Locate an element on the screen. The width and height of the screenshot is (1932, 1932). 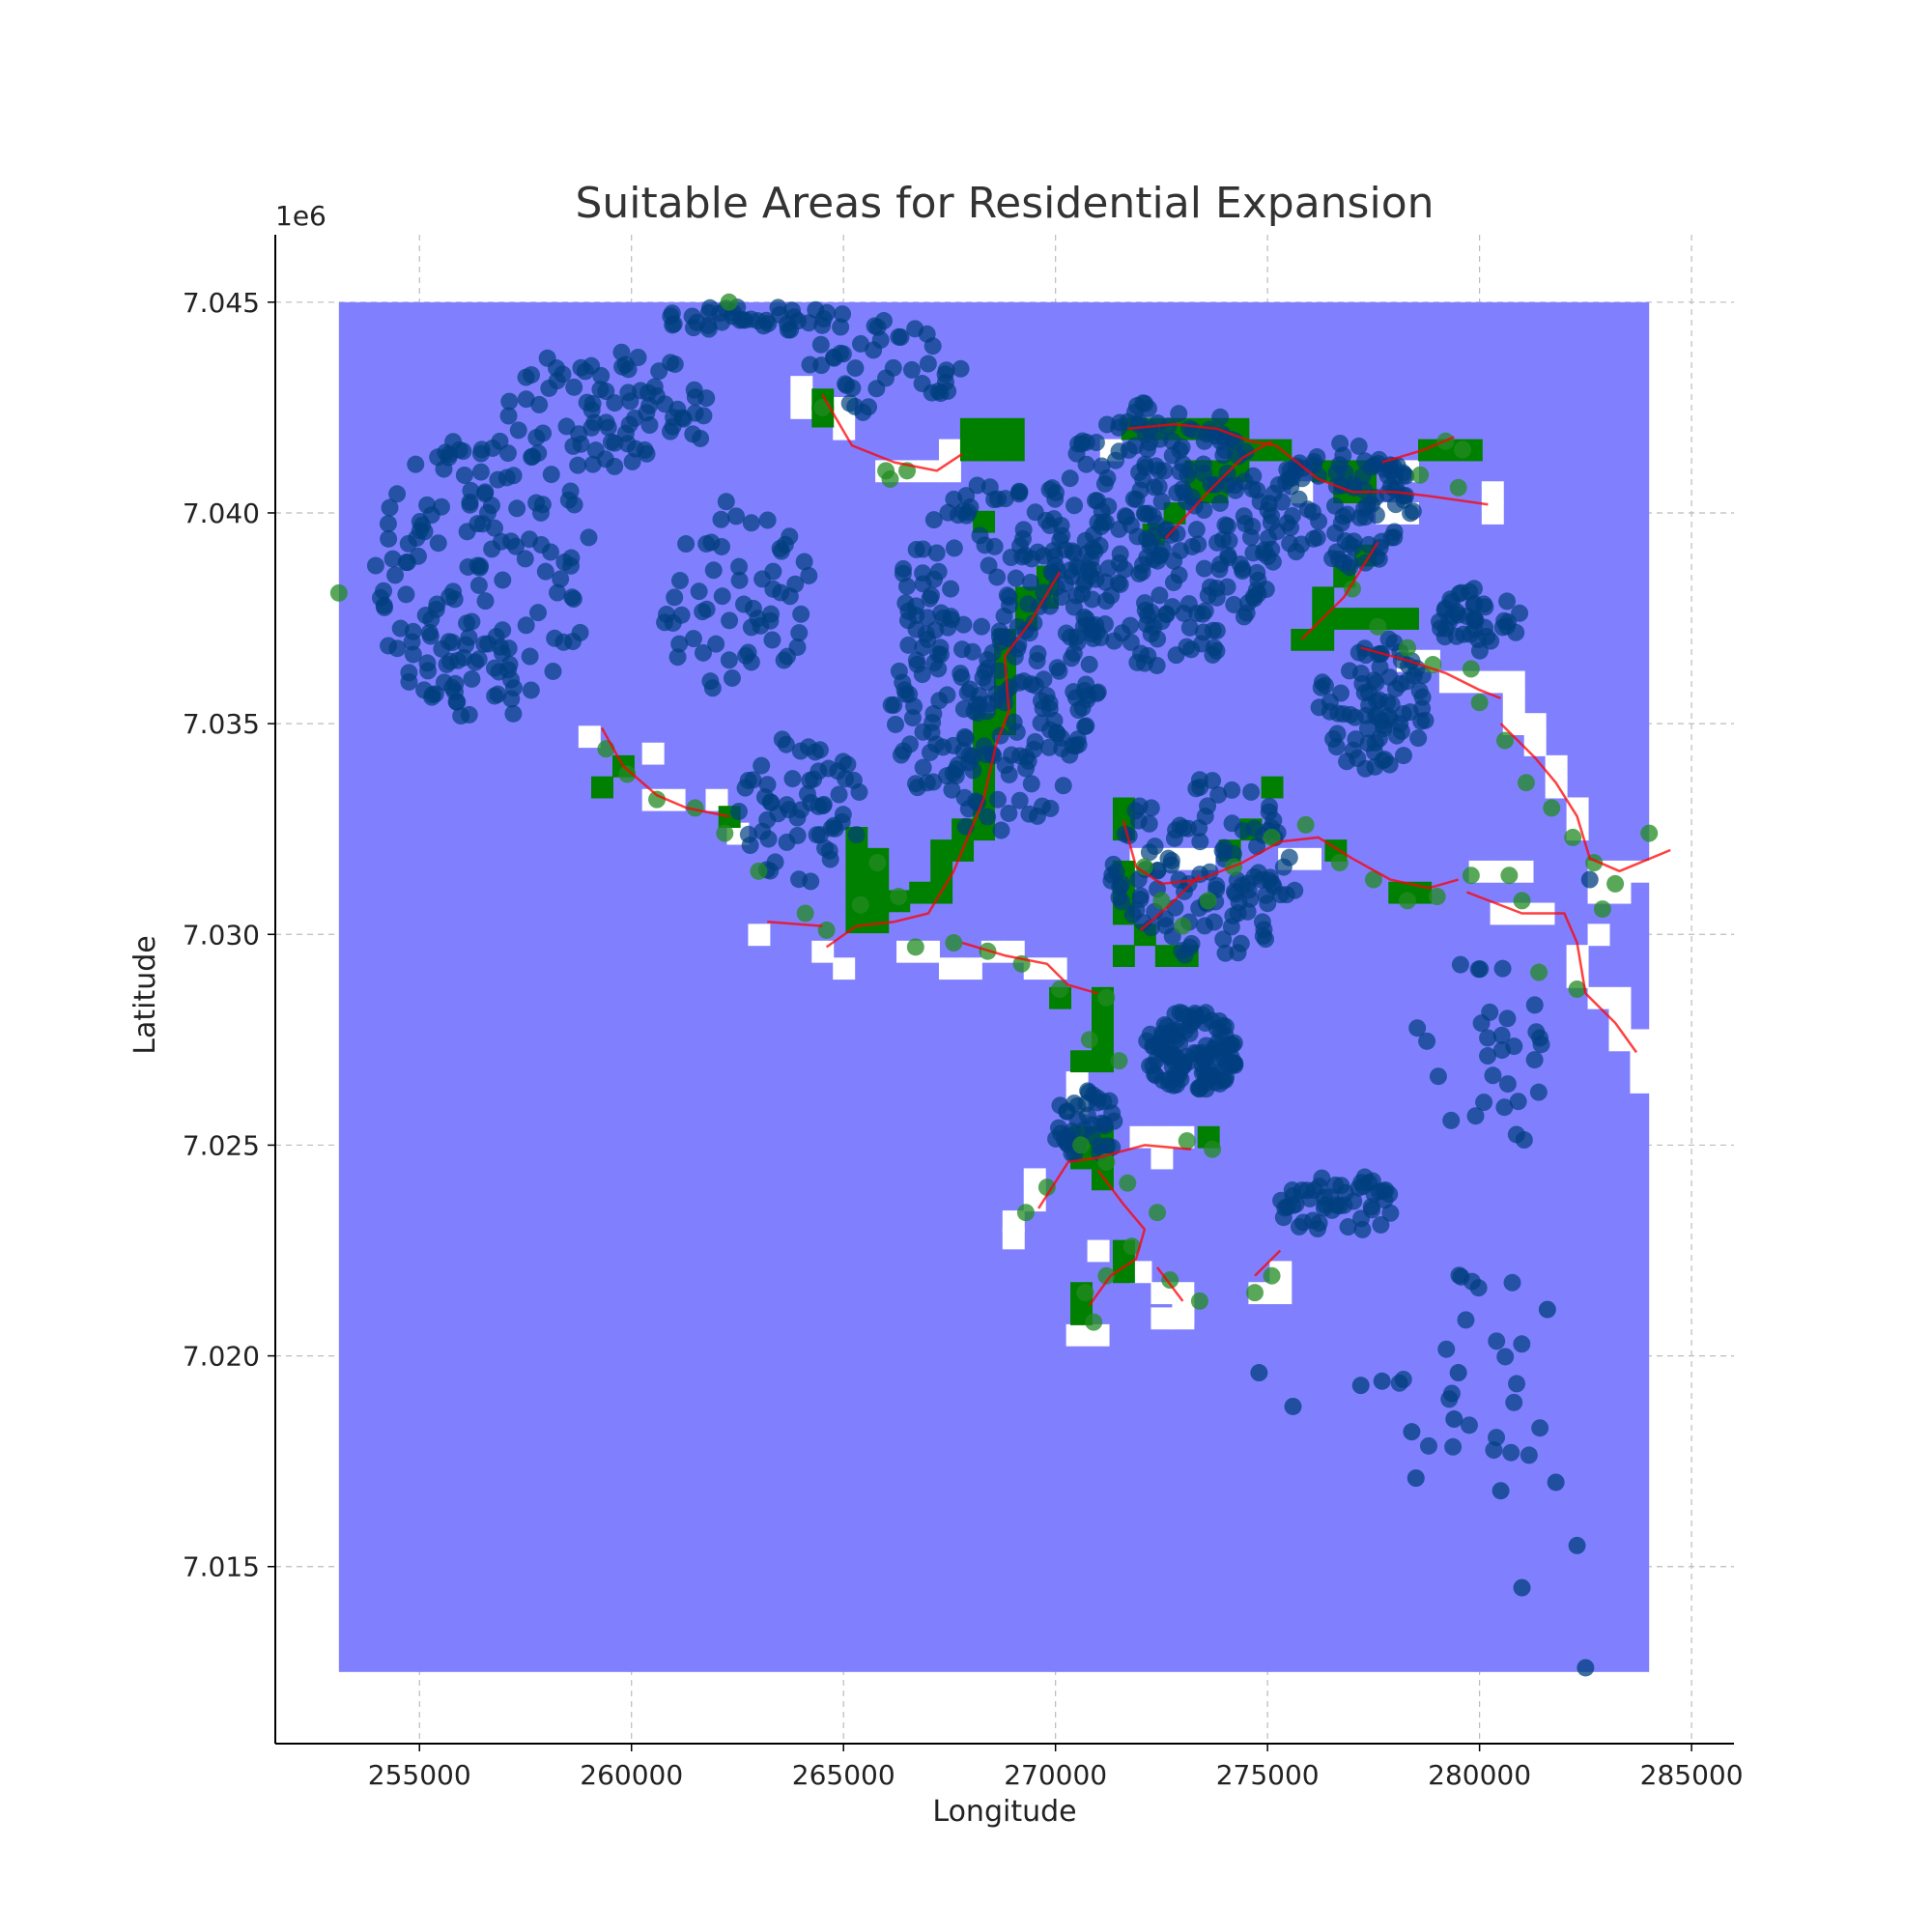
x-tick-label: 265000 is located at coordinates (843, 1775).